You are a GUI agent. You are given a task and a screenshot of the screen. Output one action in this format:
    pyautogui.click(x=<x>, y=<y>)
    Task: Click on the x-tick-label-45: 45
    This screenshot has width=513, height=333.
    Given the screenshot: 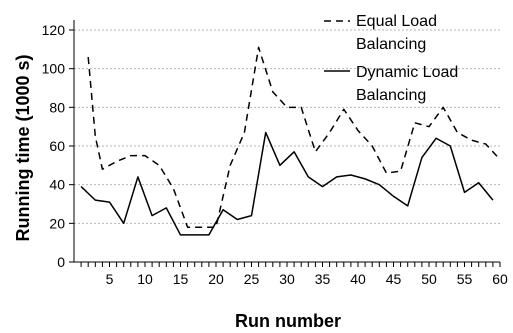 What is the action you would take?
    pyautogui.click(x=394, y=279)
    